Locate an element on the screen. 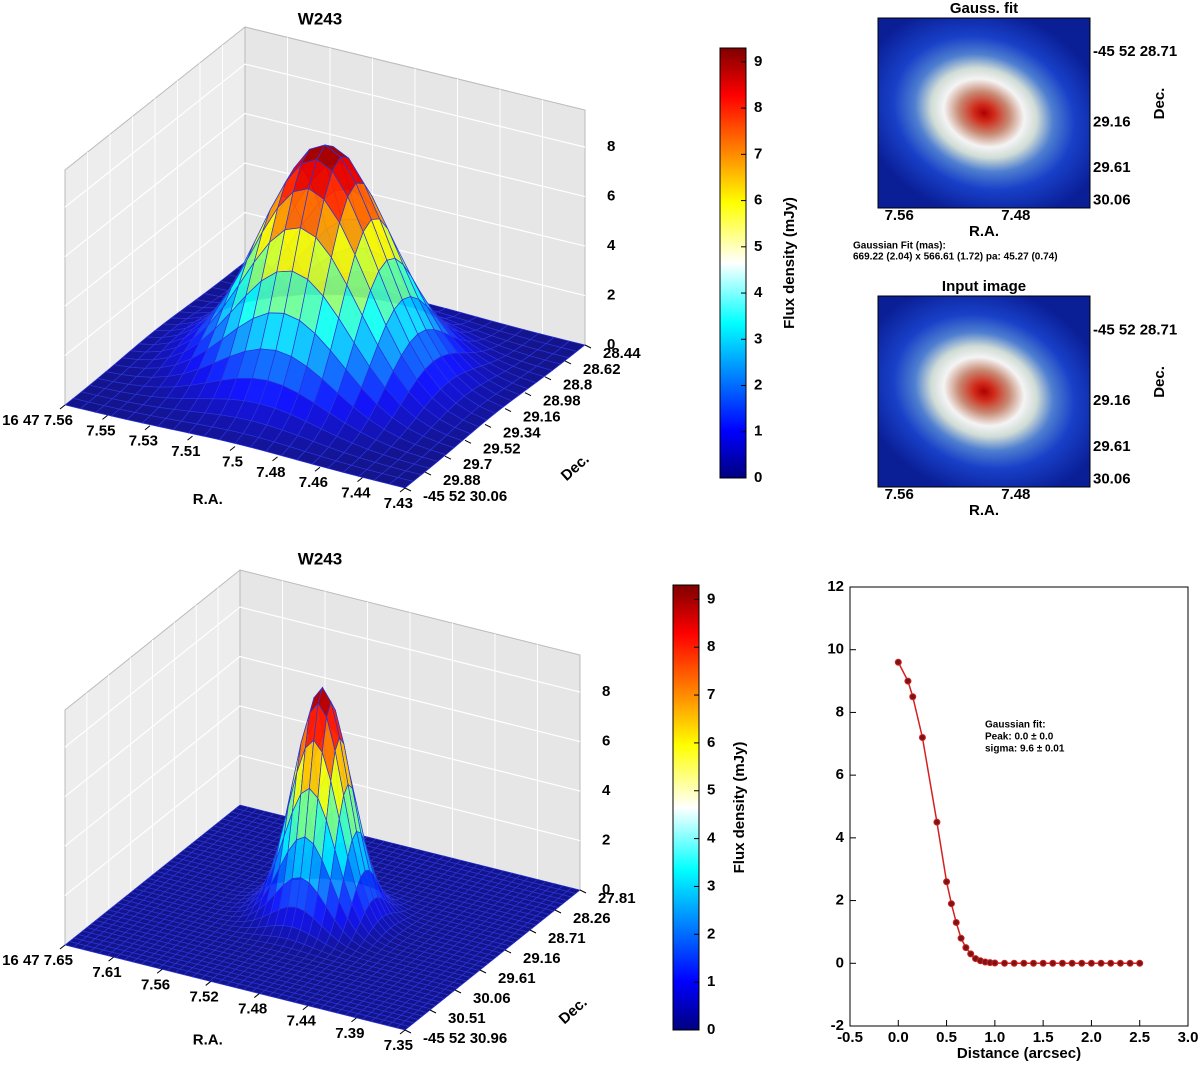 The height and width of the screenshot is (1068, 1200). colorbar-tick-label: 7 is located at coordinates (758, 153).